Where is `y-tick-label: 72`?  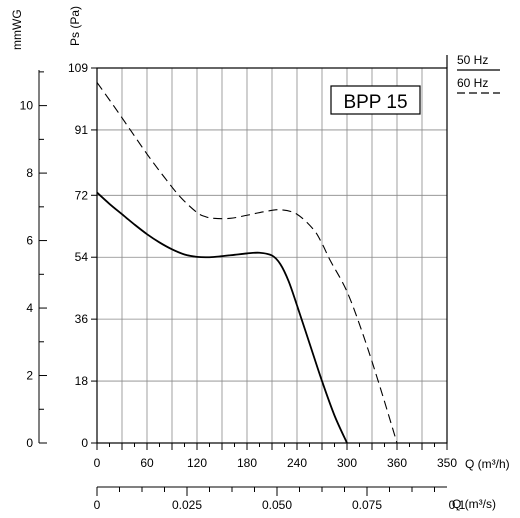
y-tick-label: 72 is located at coordinates (82, 195).